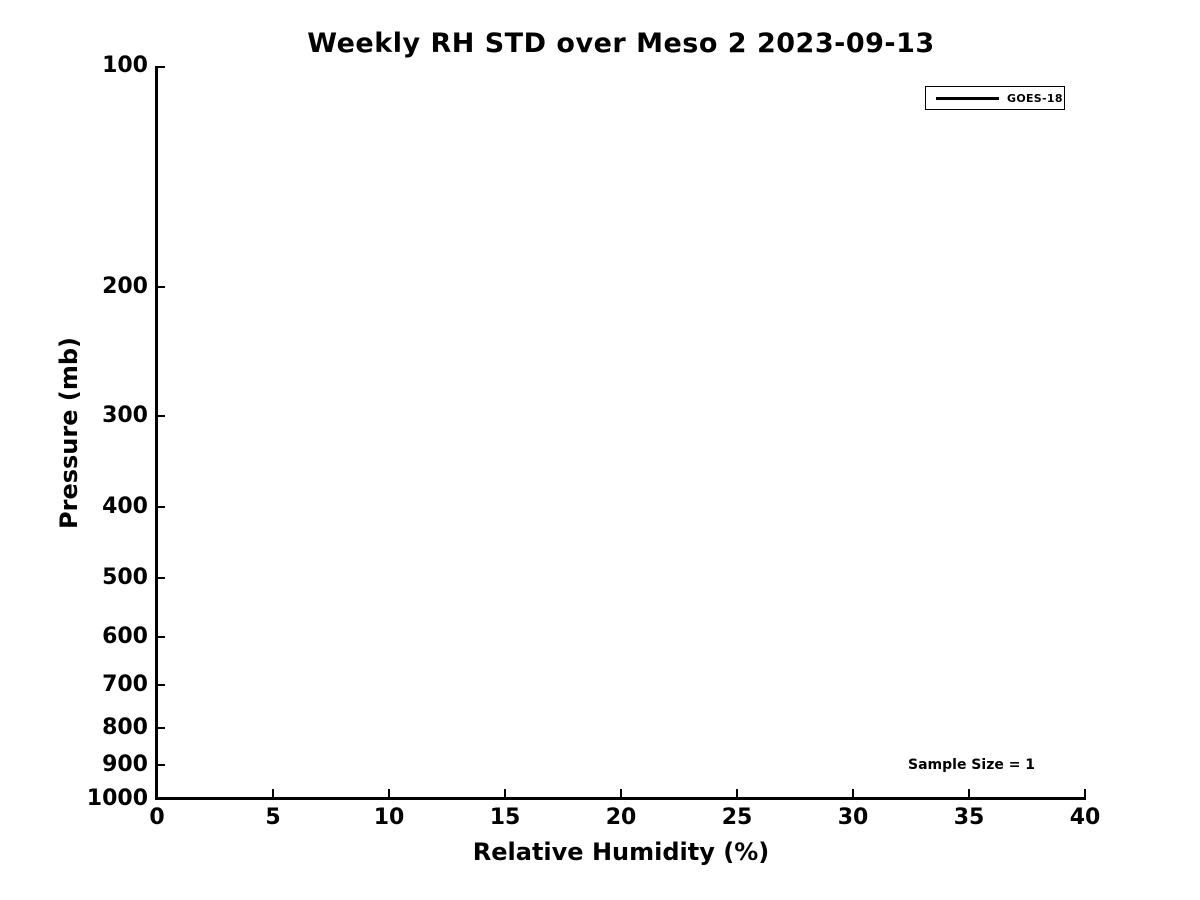 The image size is (1200, 900). I want to click on x-tick-label: 30, so click(853, 817).